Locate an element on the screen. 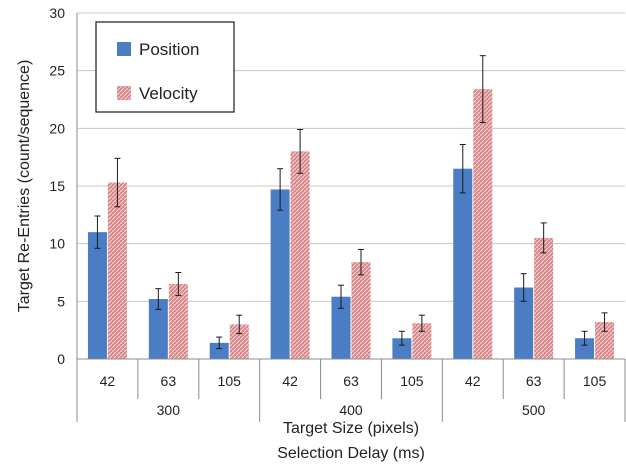  y-tick-label-30: 30 is located at coordinates (57, 13).